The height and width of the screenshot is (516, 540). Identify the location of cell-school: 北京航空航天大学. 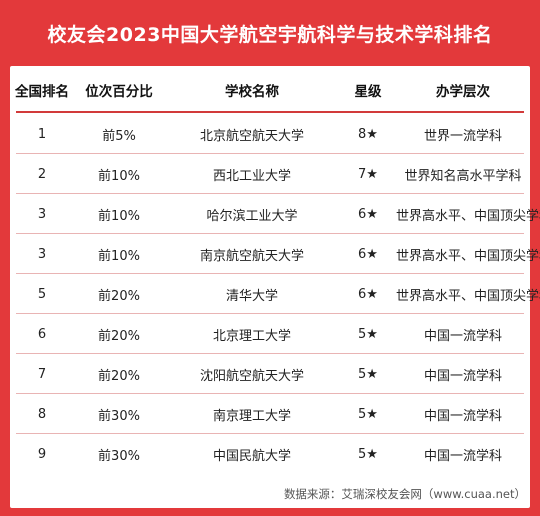
(251, 136).